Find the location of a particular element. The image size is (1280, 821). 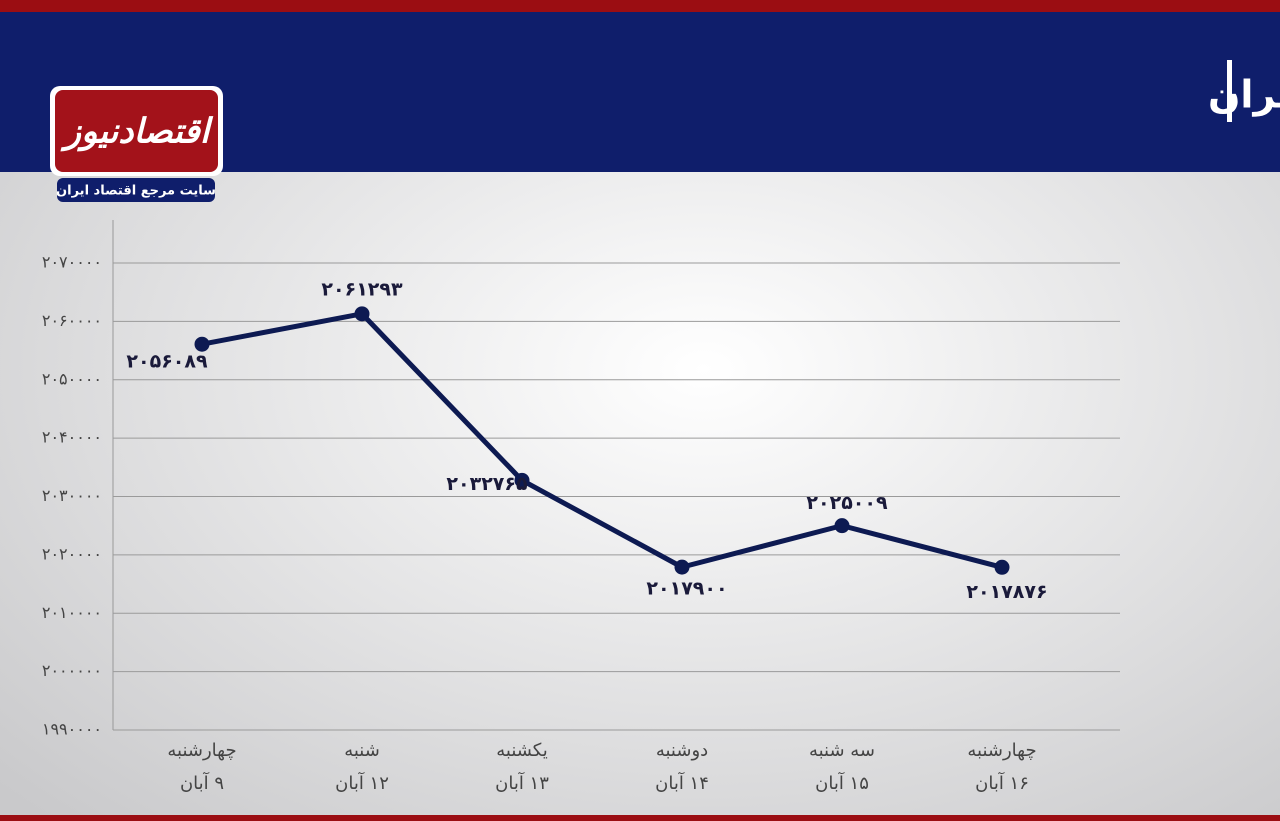

y-tick-label: ۲۰۷۰۰۰۰ is located at coordinates (72, 262).